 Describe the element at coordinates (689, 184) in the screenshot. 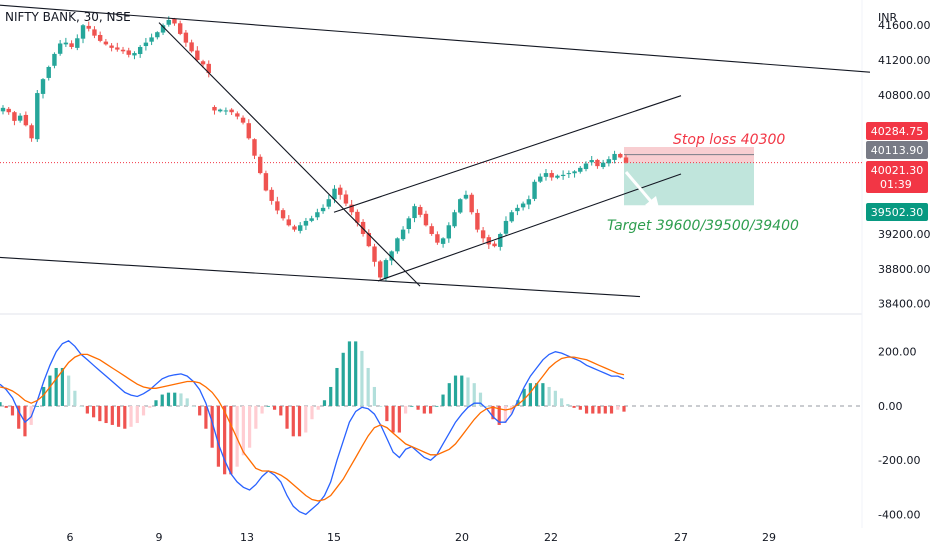

I see `target-zone` at that location.